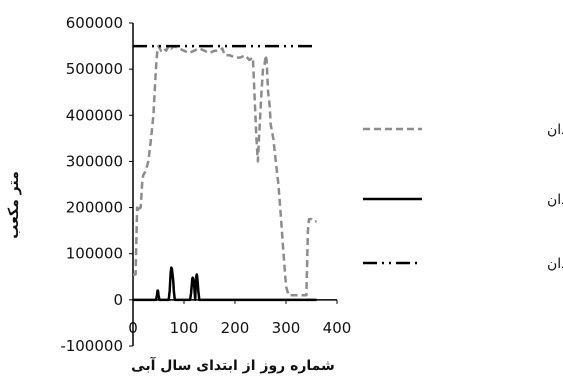 The height and width of the screenshot is (383, 563). Describe the element at coordinates (94, 23) in the screenshot. I see `y-tick-label: 600000` at that location.